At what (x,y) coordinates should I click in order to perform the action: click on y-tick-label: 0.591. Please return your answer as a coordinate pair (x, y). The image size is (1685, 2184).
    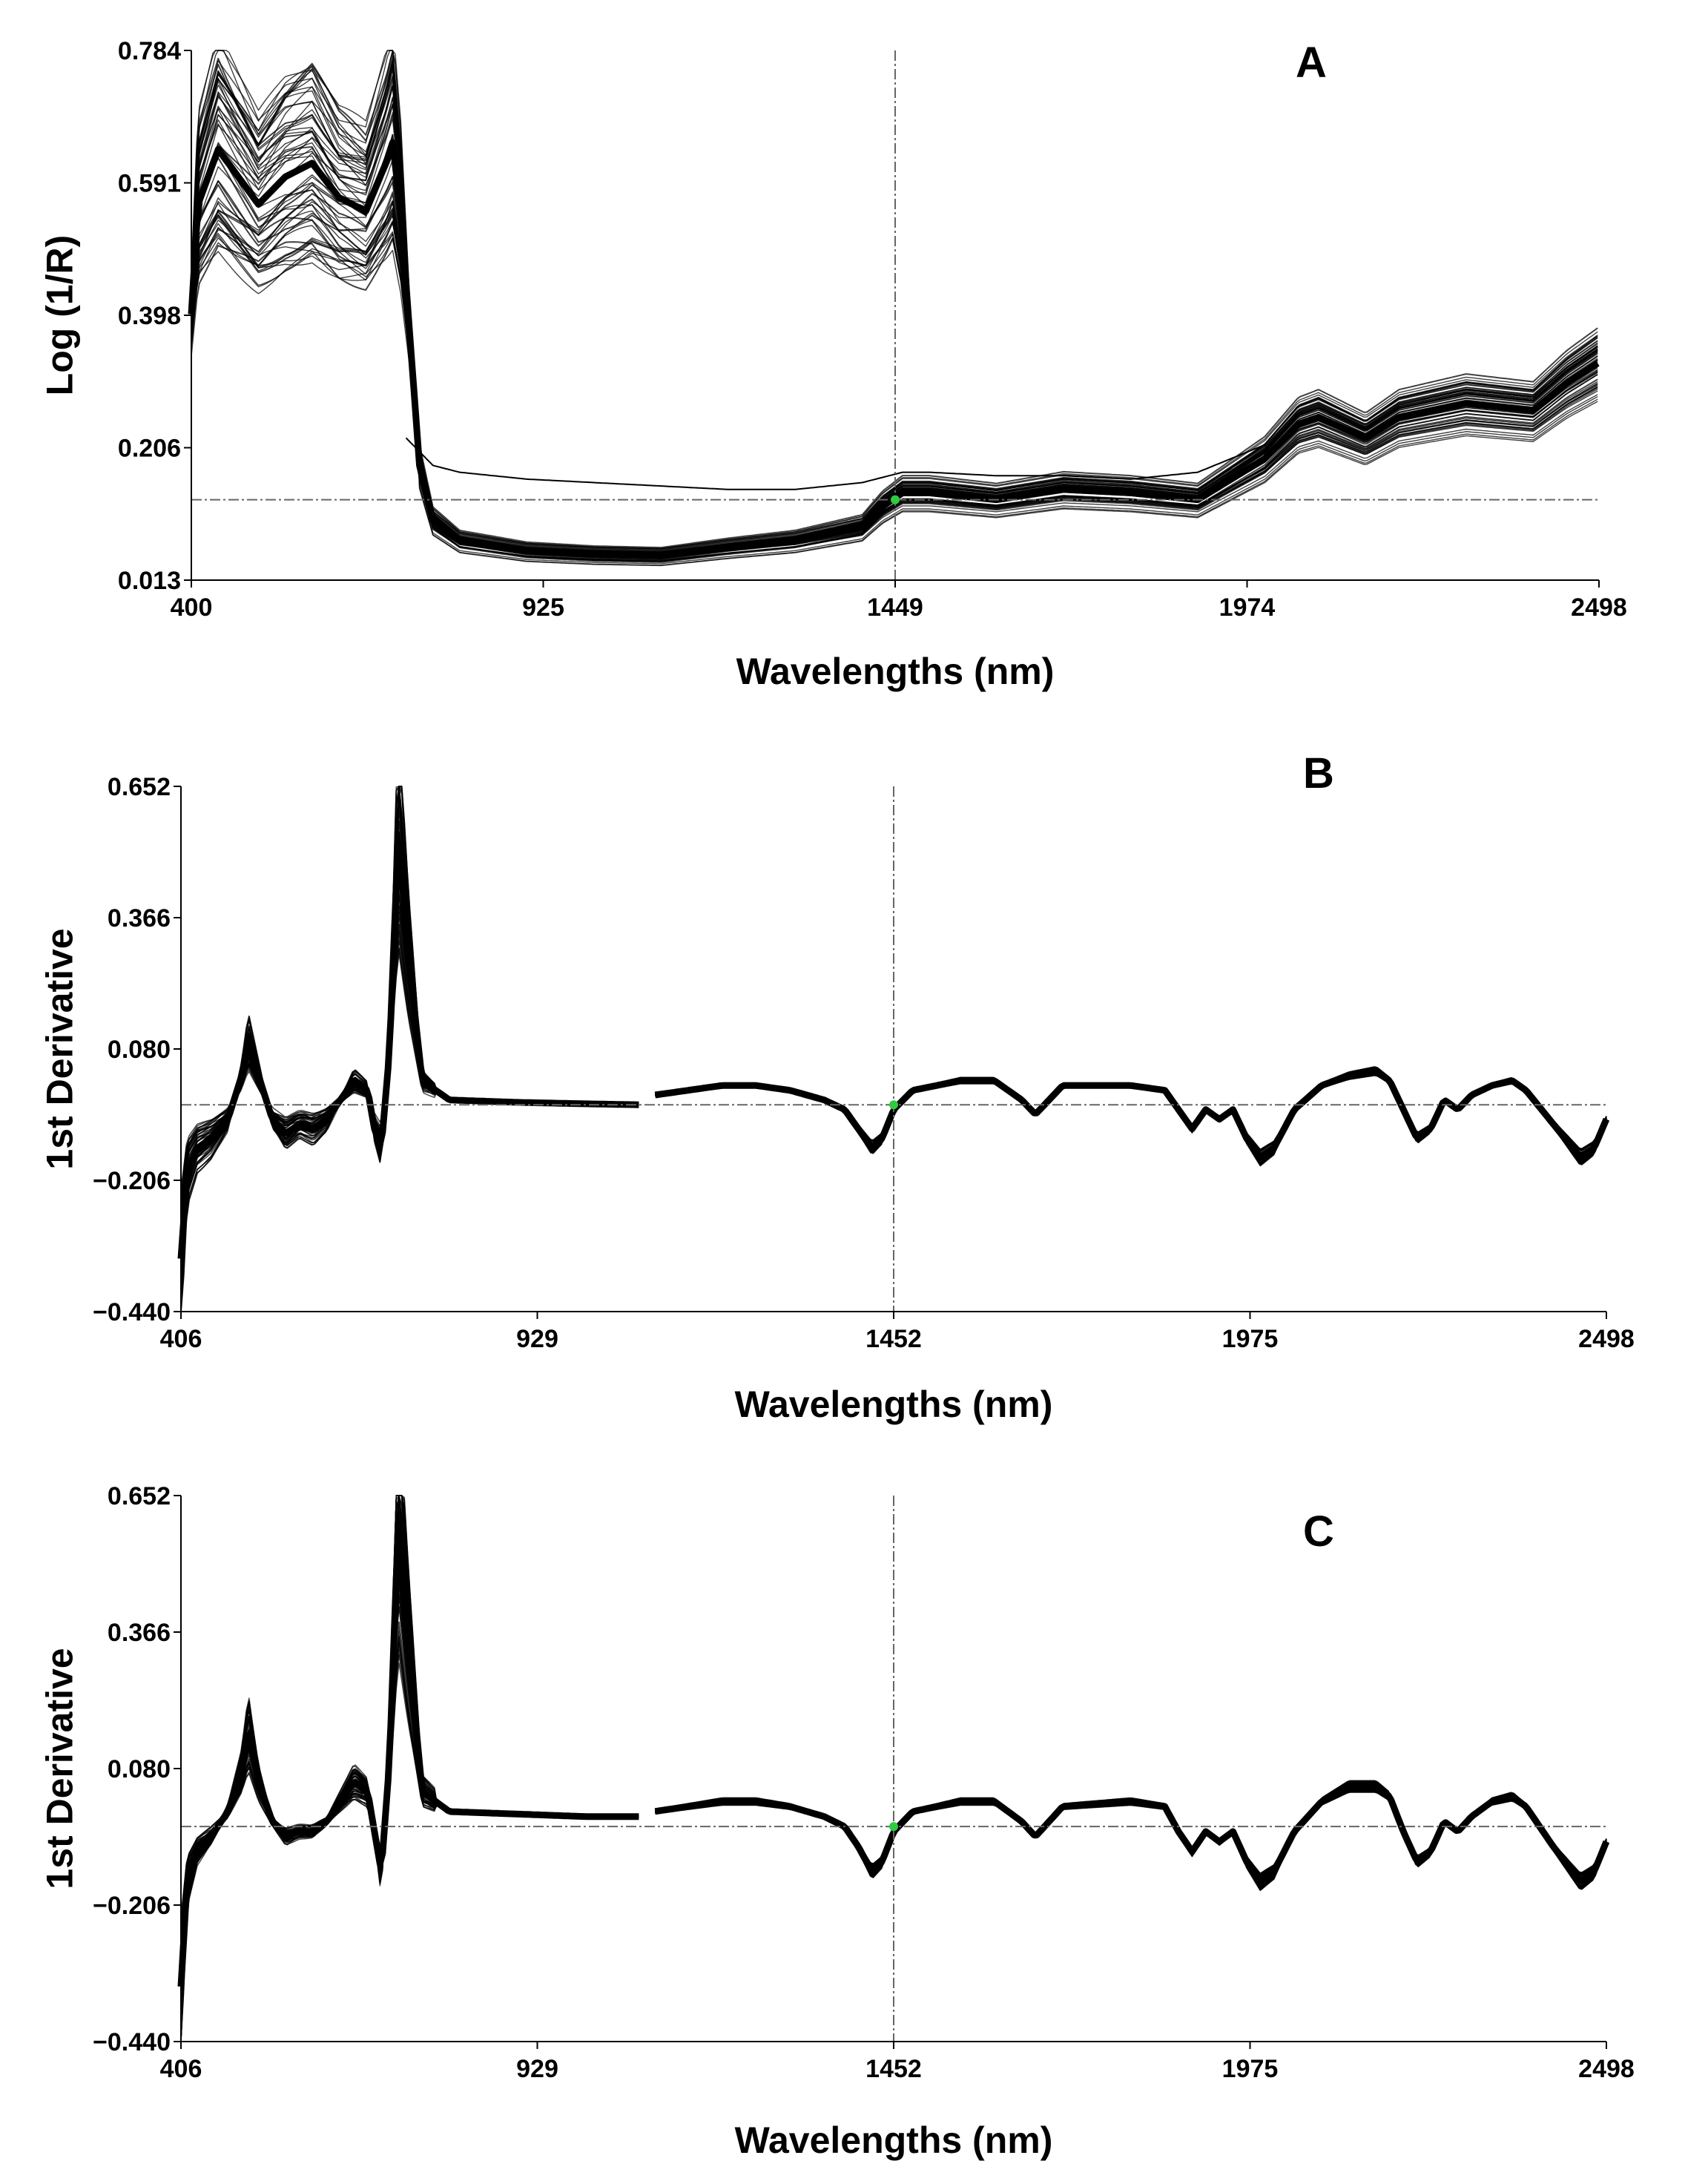
    Looking at the image, I should click on (149, 184).